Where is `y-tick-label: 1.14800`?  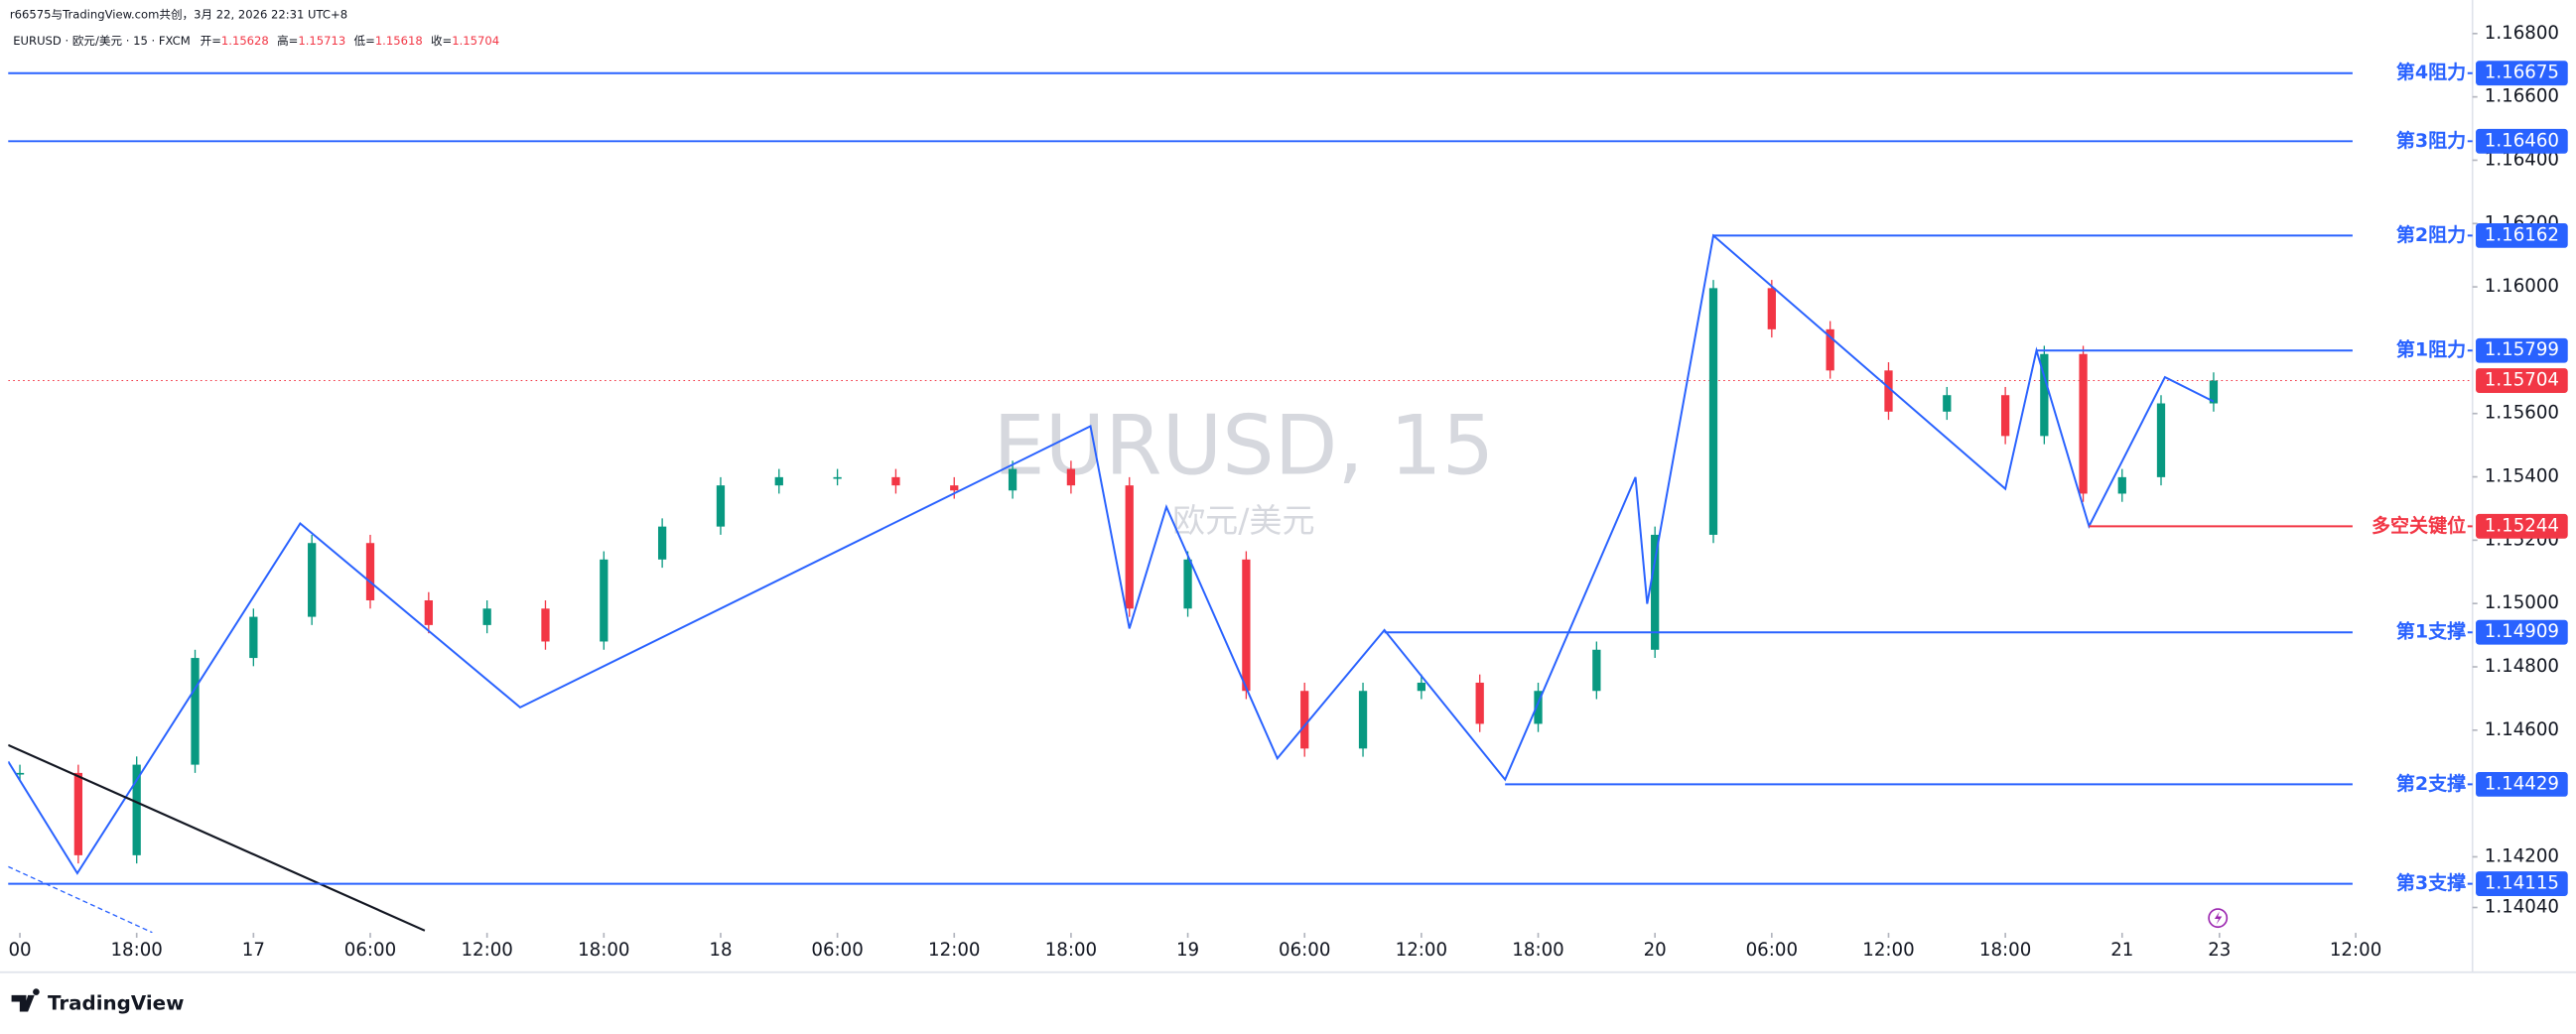 y-tick-label: 1.14800 is located at coordinates (2522, 666).